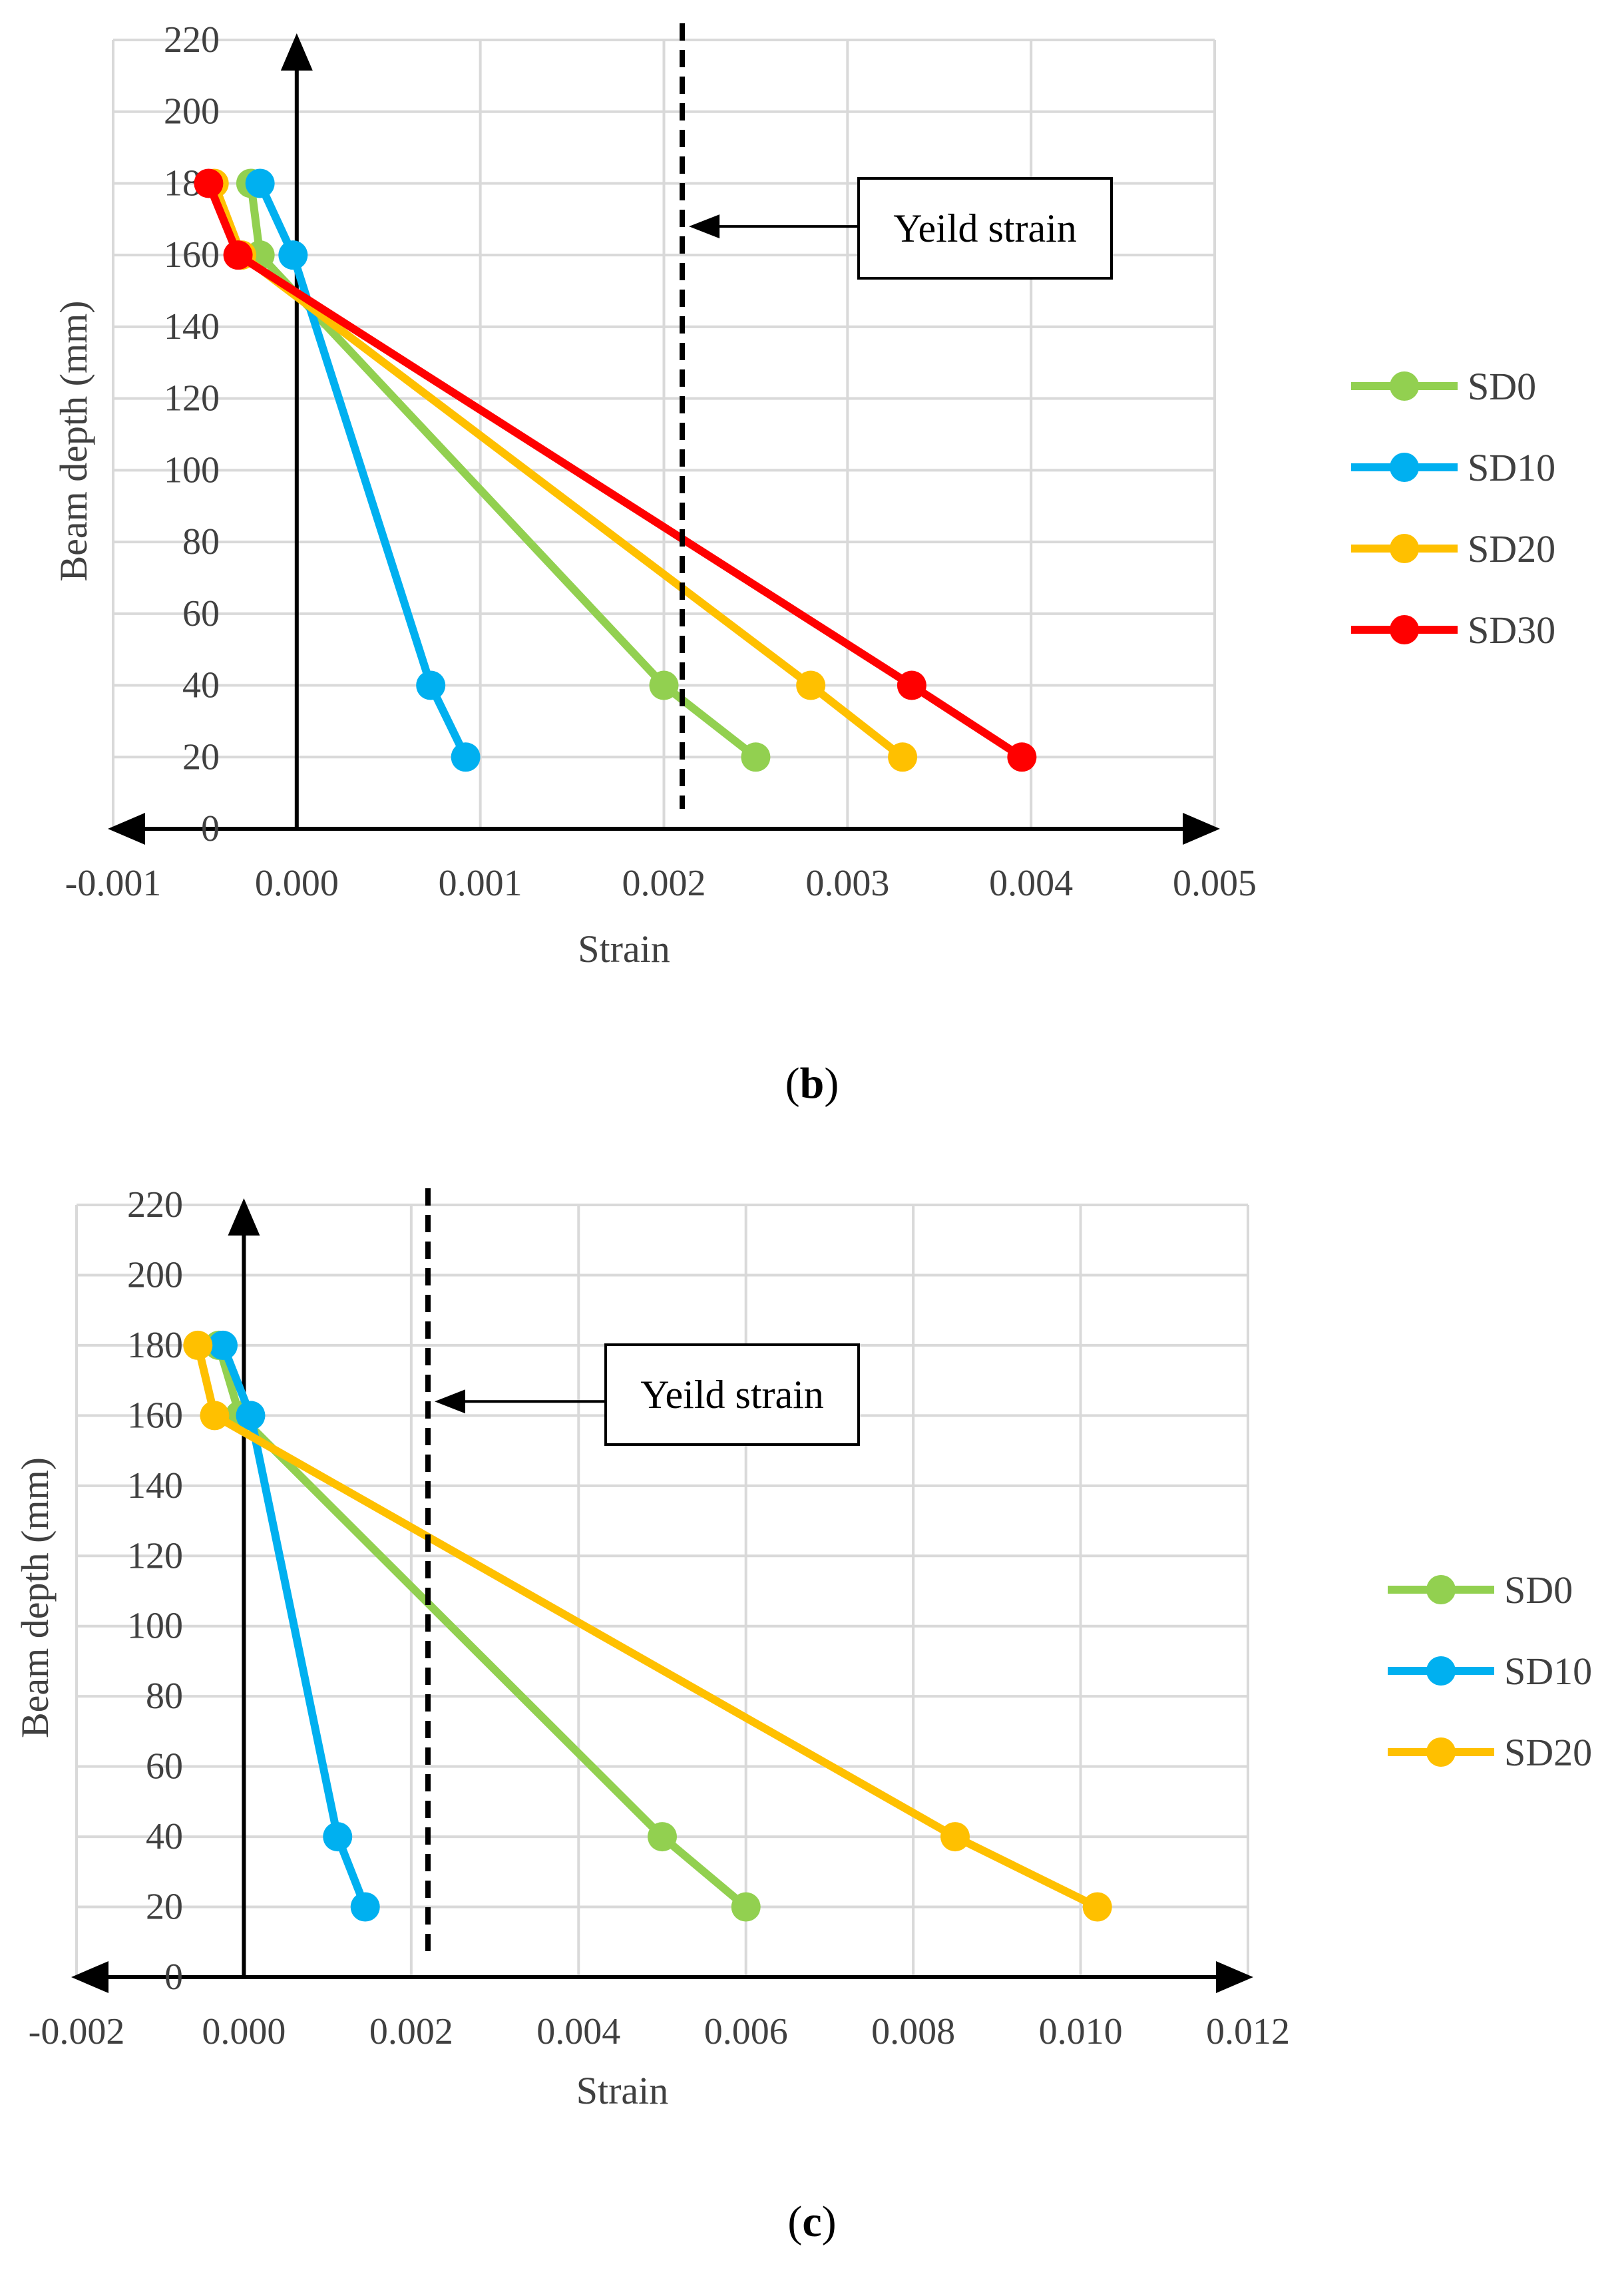  Describe the element at coordinates (746, 2031) in the screenshot. I see `x-tick-label: 0.006` at that location.